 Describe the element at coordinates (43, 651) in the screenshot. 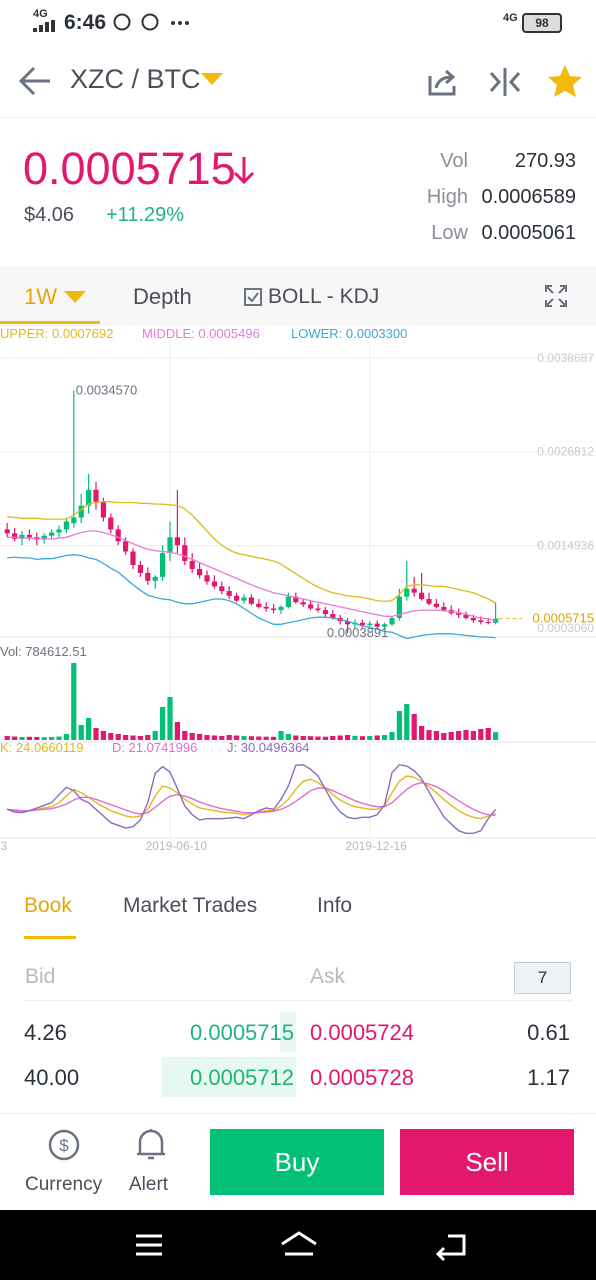

I see `volume-label: Vol: 784612.51` at that location.